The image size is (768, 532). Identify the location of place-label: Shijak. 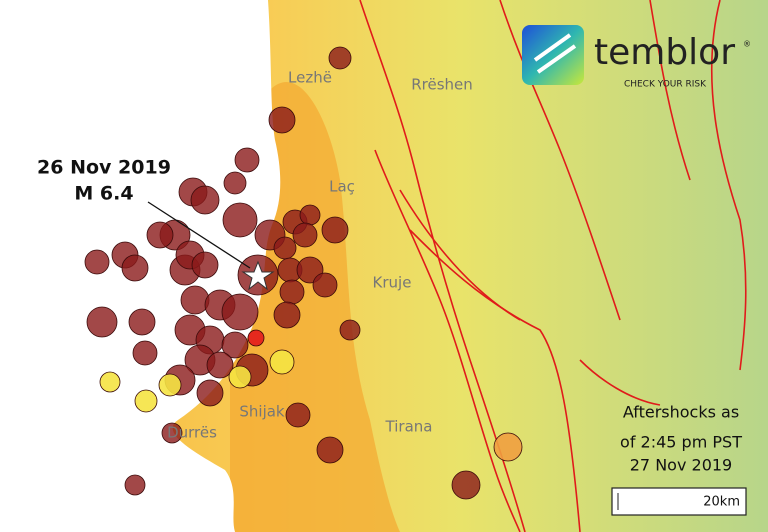
(262, 412).